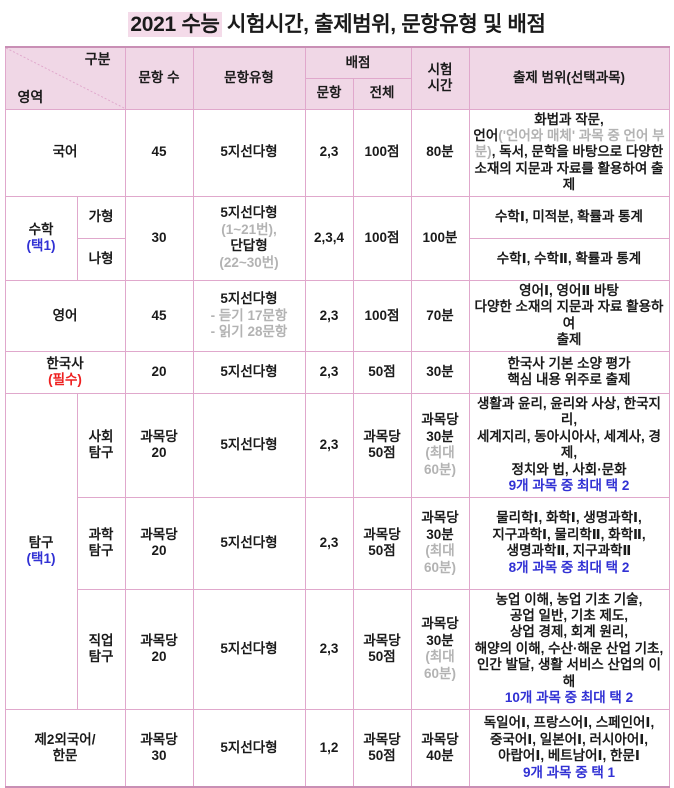 This screenshot has width=674, height=788. I want to click on science-count-line2: 20, so click(159, 551).